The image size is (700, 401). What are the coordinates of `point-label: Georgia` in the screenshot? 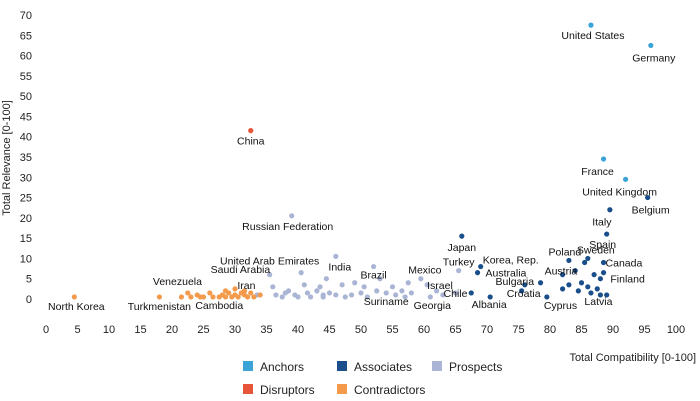 It's located at (433, 306).